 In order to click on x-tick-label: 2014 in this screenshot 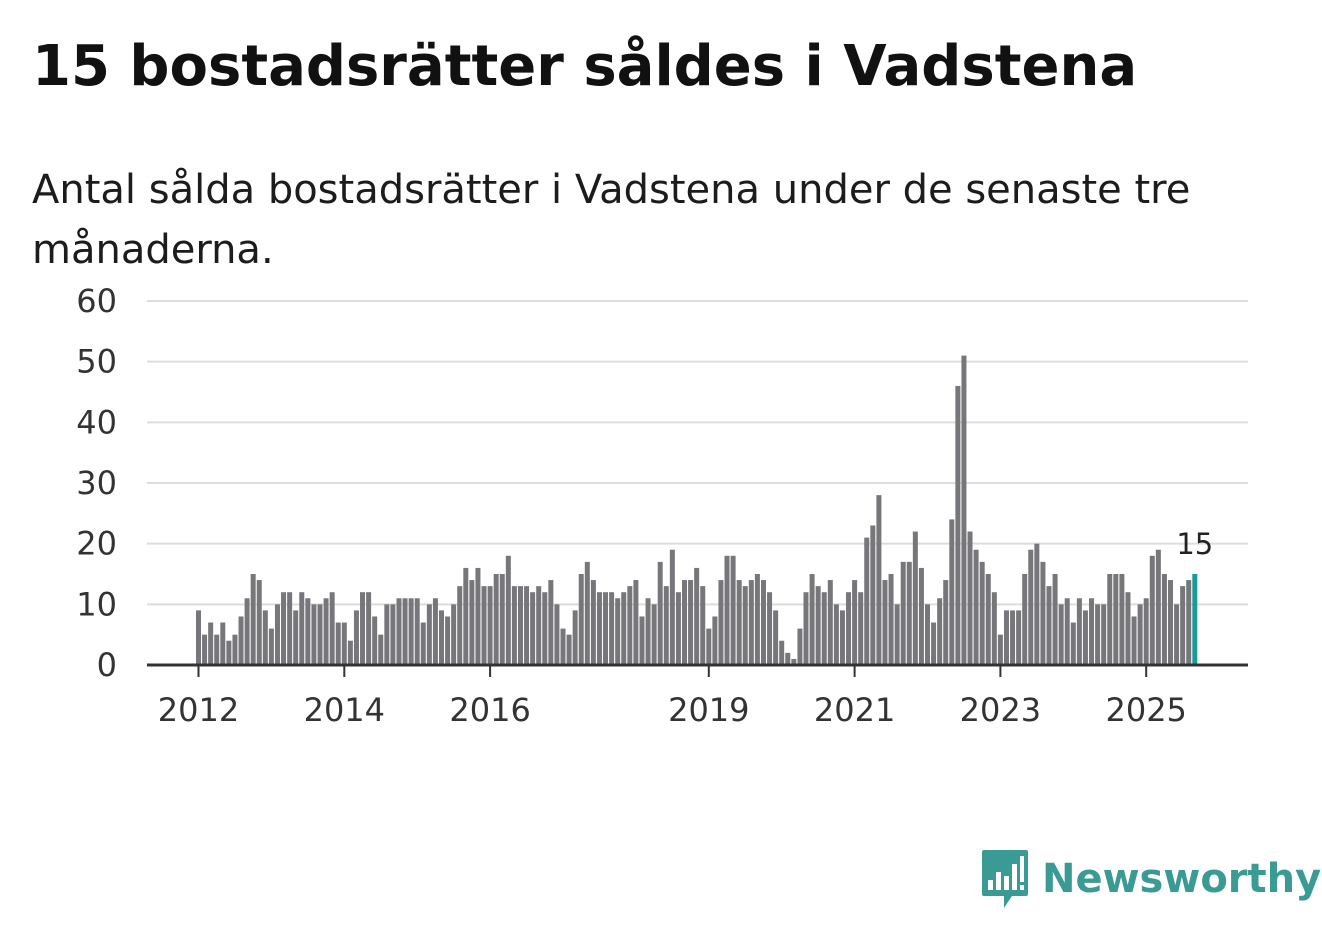, I will do `click(344, 710)`.